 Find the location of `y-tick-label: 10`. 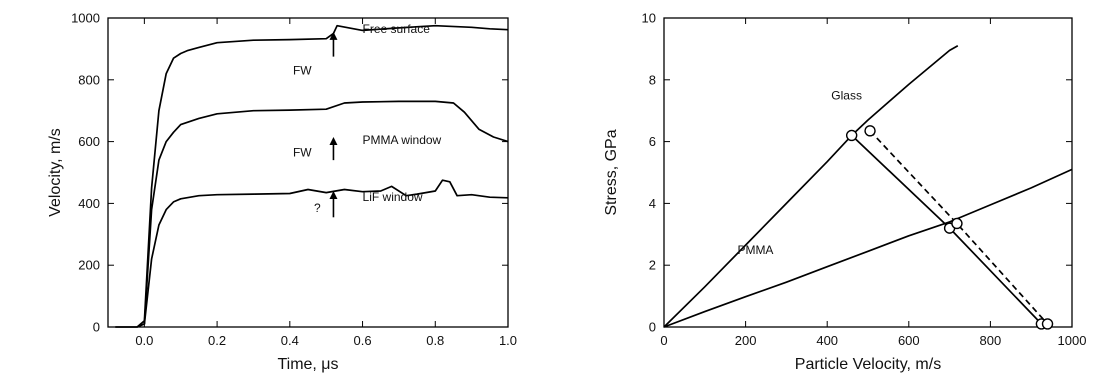

y-tick-label: 10 is located at coordinates (649, 18).